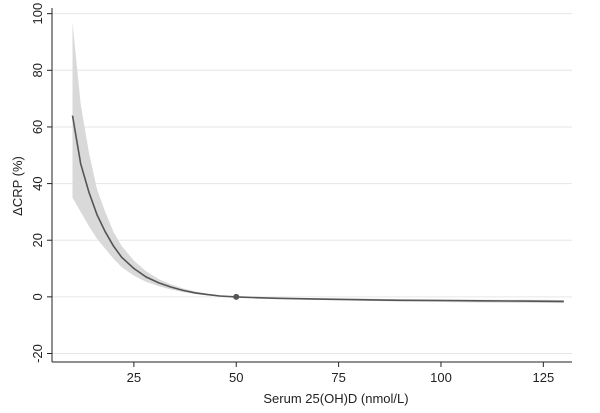 This screenshot has height=413, width=600. Describe the element at coordinates (543, 377) in the screenshot. I see `x-tick-label: 125` at that location.